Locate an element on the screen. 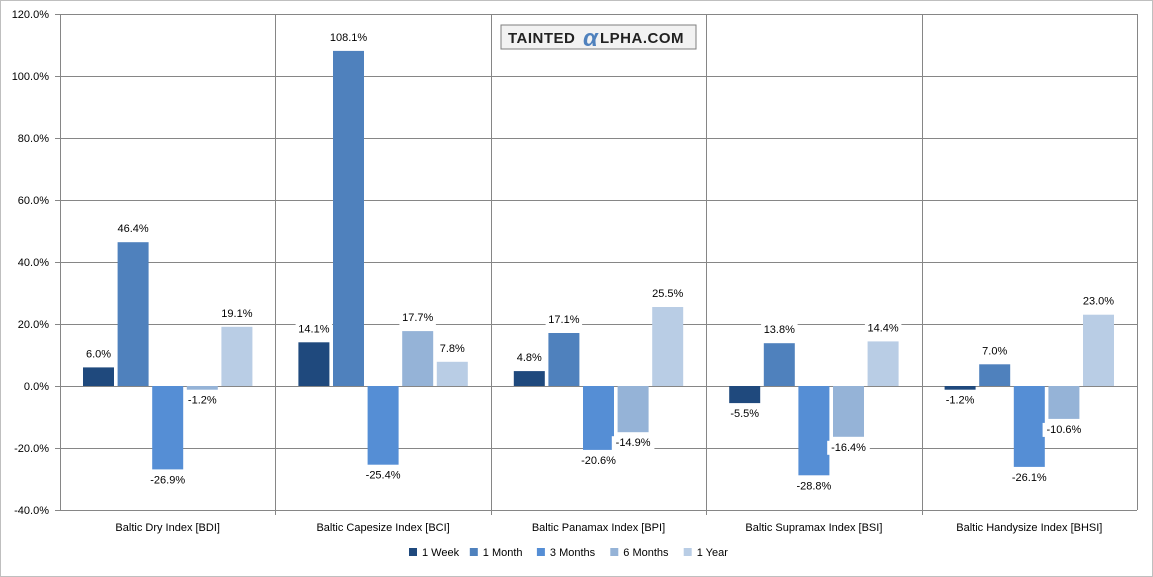  data-label: -28.8% is located at coordinates (813, 486).